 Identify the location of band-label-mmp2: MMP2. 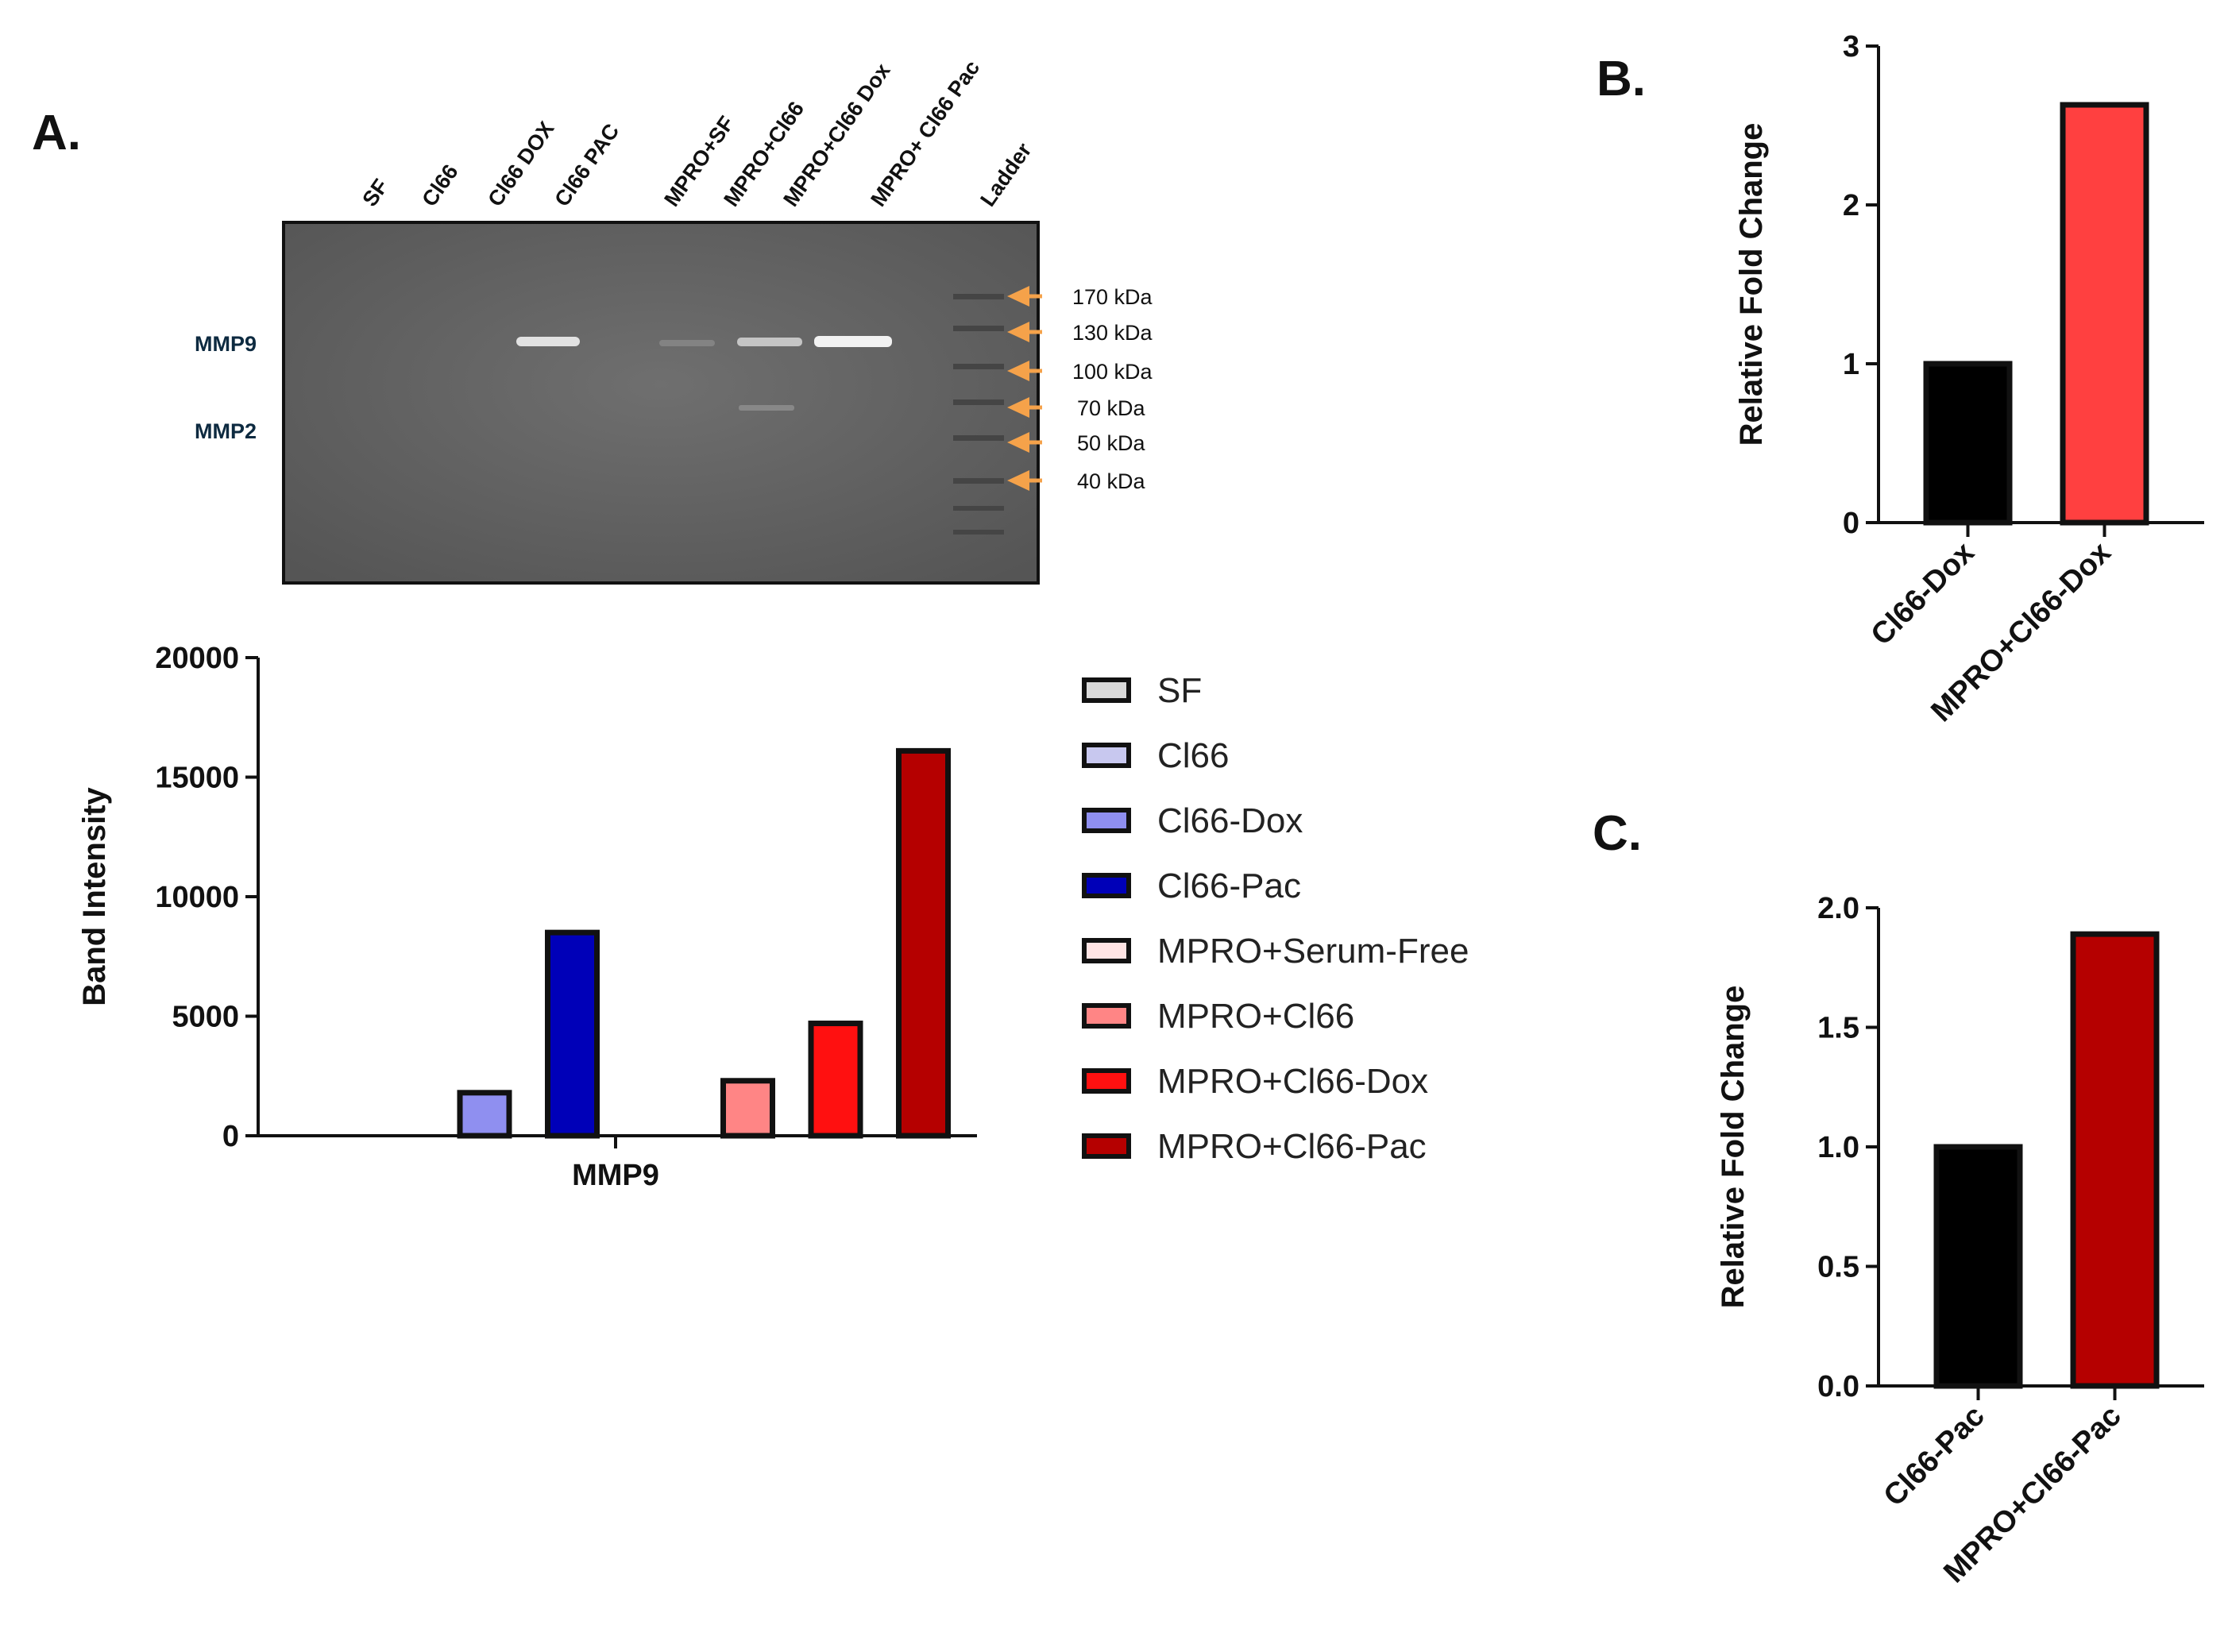
(226, 431).